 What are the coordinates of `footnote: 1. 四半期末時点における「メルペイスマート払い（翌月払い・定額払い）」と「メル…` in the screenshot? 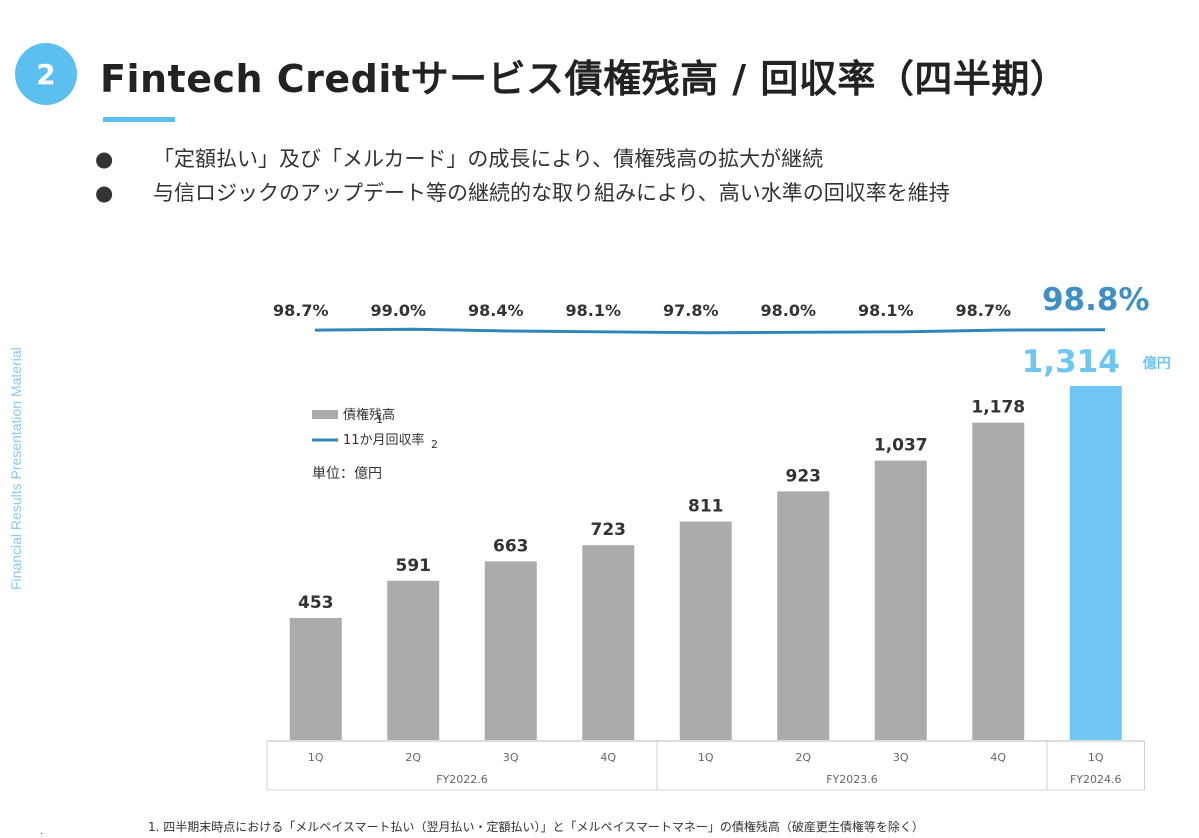 It's located at (536, 827).